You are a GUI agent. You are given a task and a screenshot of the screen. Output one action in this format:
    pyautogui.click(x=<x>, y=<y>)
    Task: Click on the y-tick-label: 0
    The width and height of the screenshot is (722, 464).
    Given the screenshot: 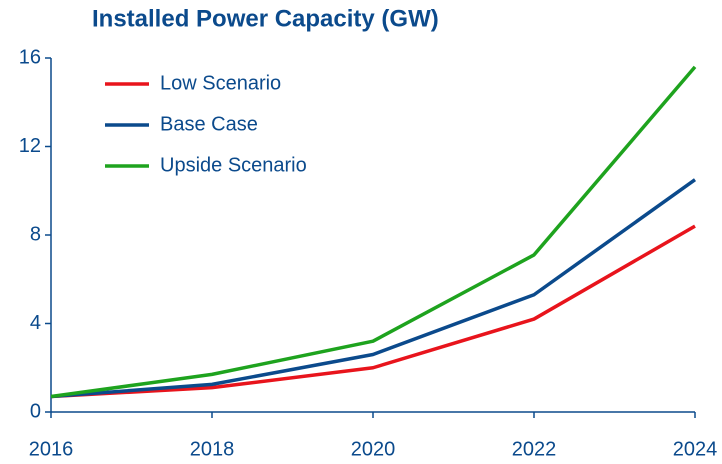 What is the action you would take?
    pyautogui.click(x=35, y=411)
    